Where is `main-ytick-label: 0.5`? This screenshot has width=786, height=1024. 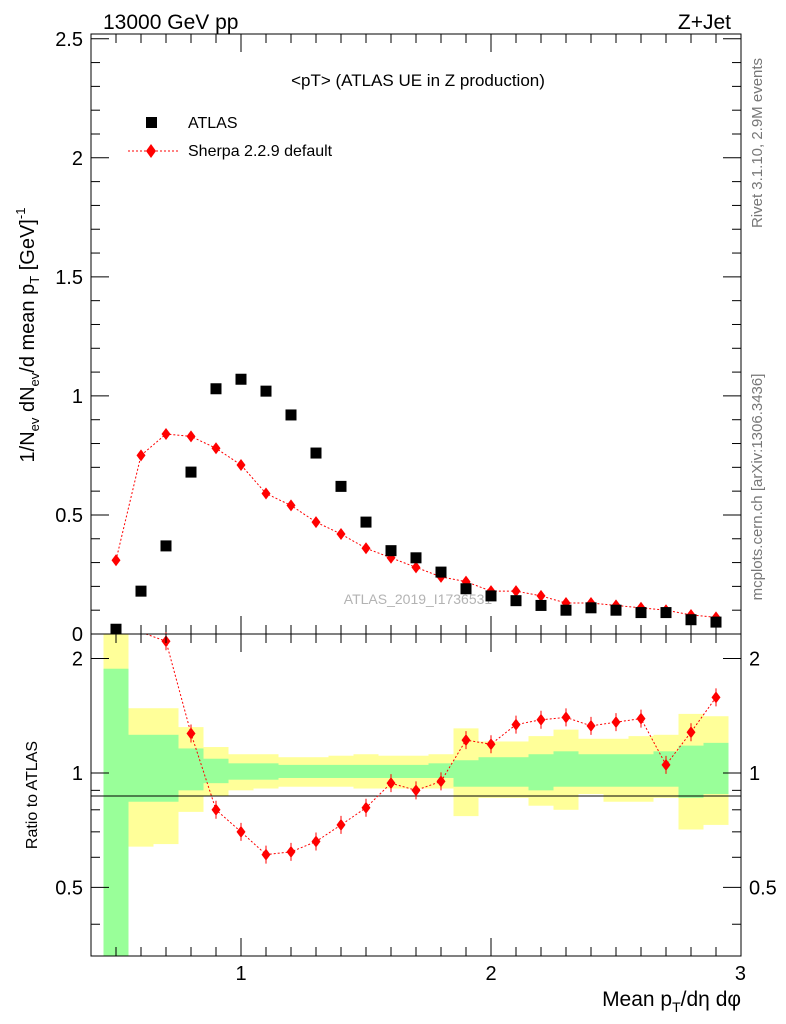
main-ytick-label: 0.5 is located at coordinates (69, 516).